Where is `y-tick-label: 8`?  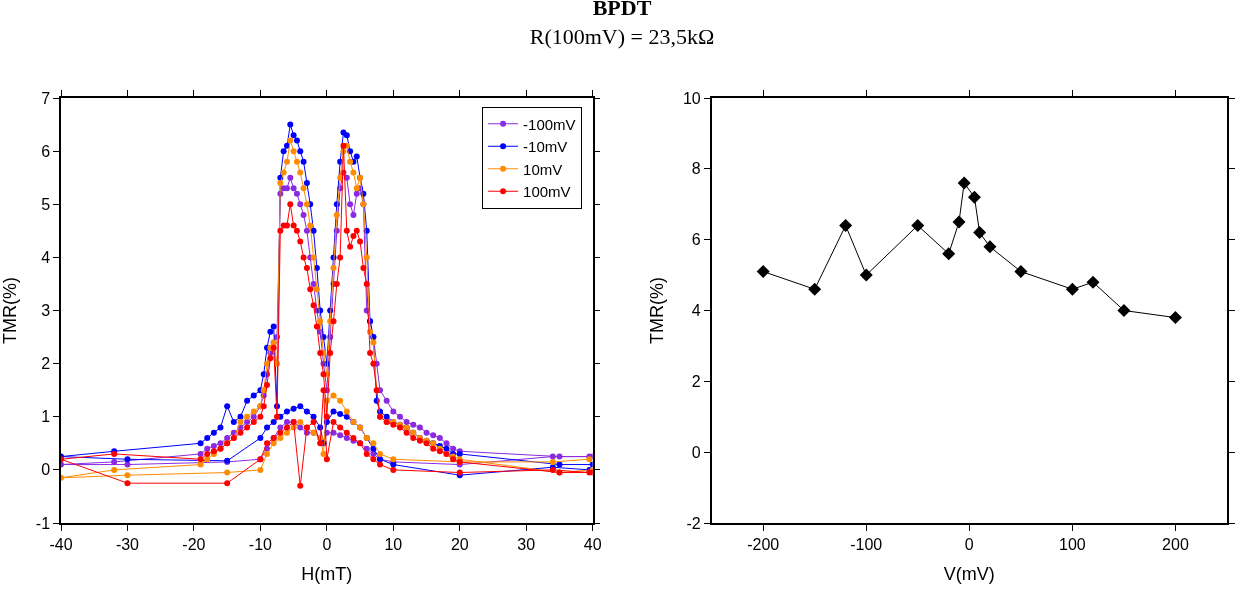
y-tick-label: 8 is located at coordinates (696, 169).